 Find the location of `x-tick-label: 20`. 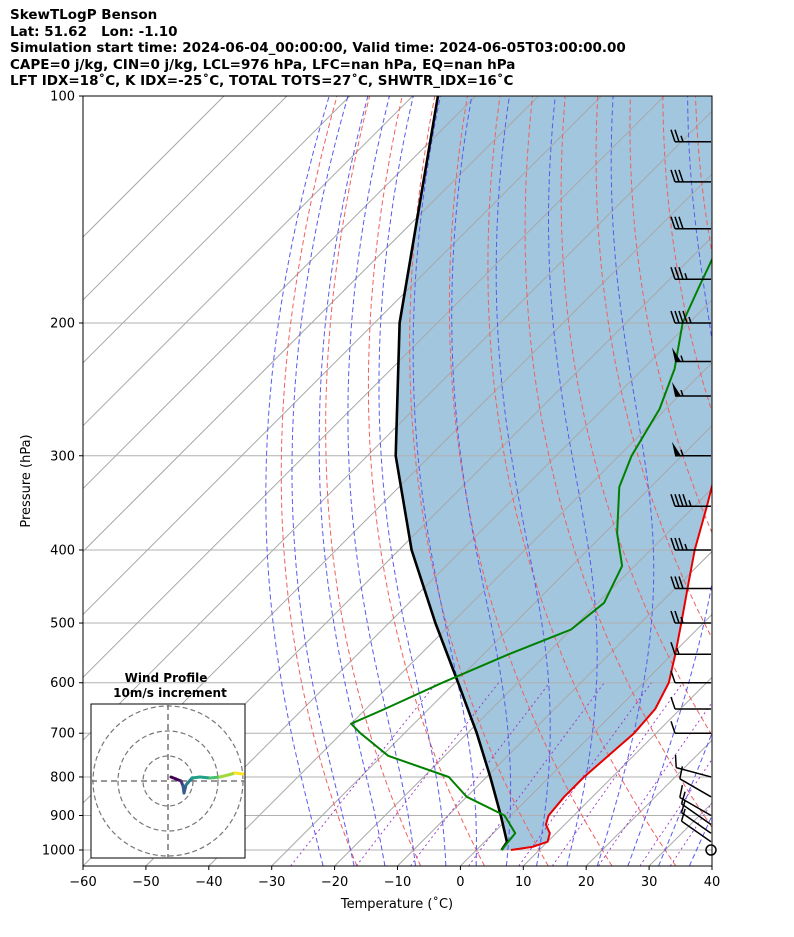

x-tick-label: 20 is located at coordinates (586, 882).